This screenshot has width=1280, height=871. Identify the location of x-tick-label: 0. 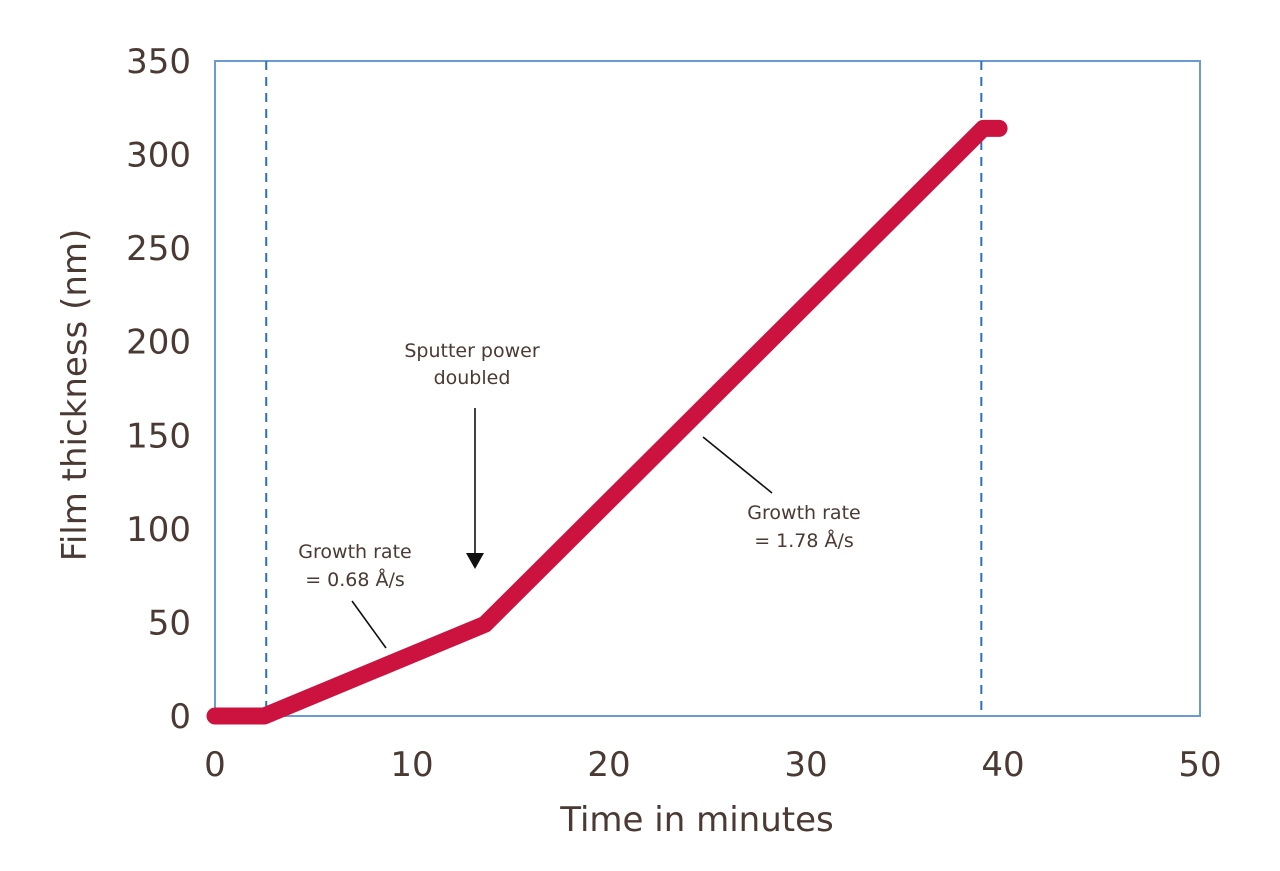
(215, 765).